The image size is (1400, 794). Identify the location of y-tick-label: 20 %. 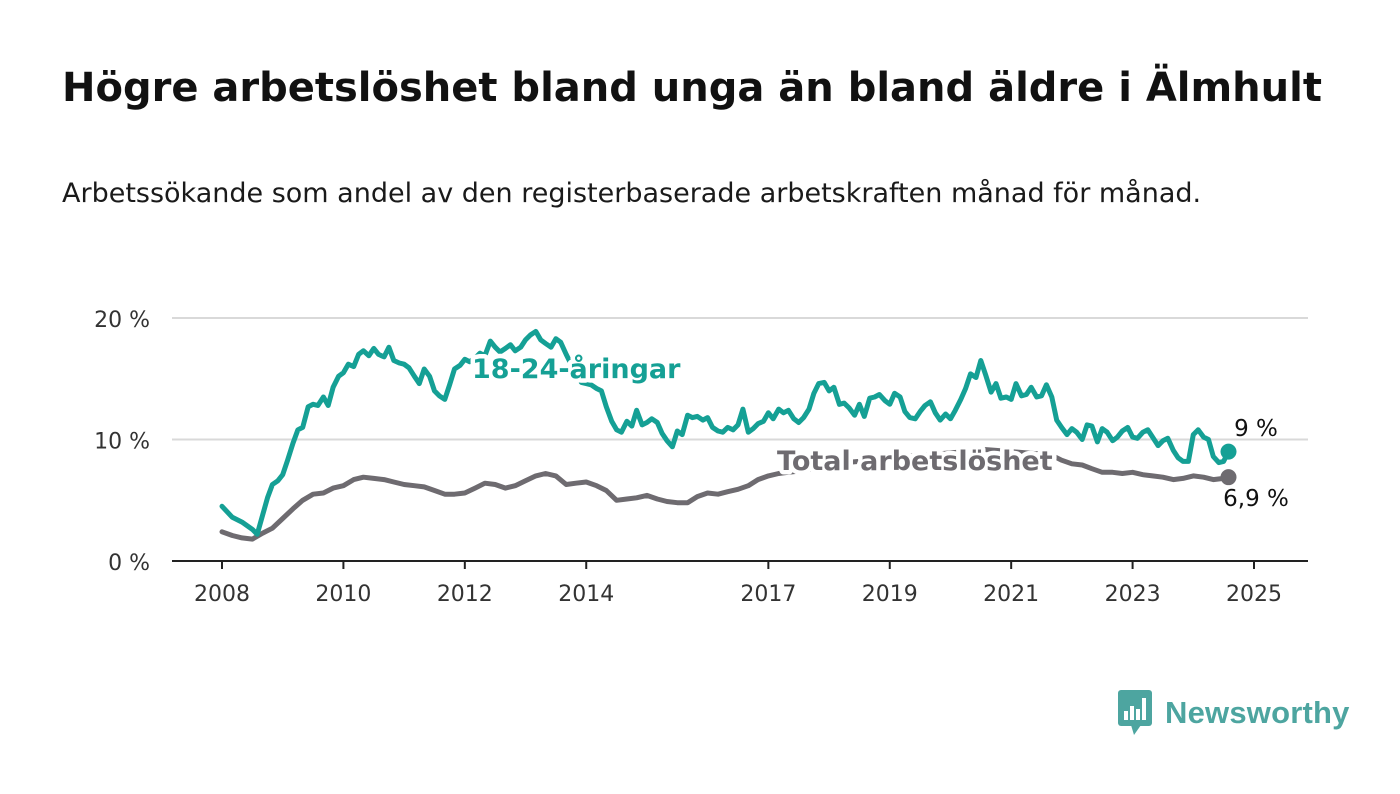
(122, 320).